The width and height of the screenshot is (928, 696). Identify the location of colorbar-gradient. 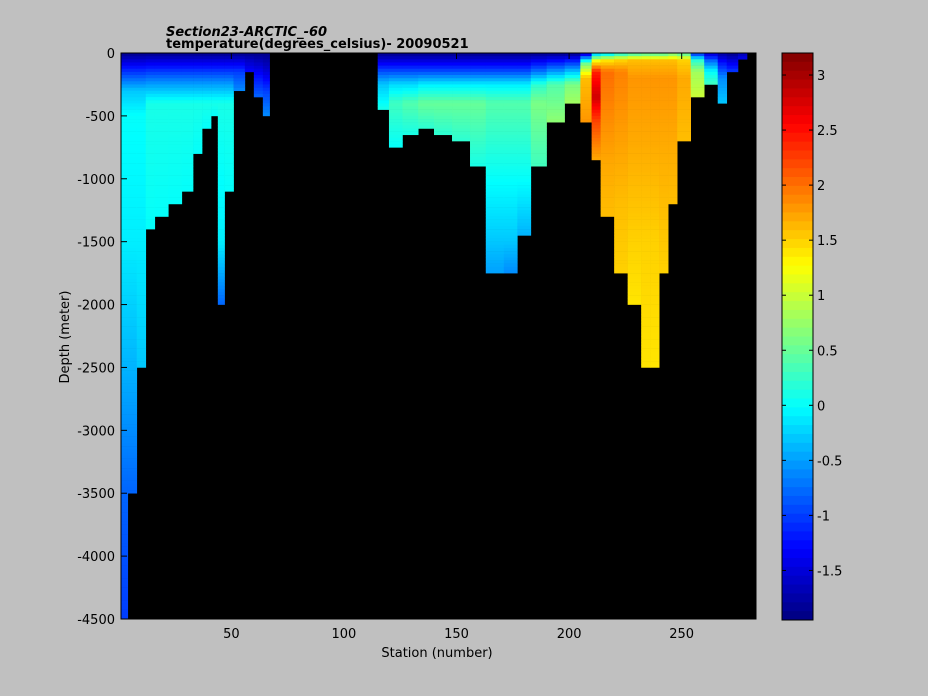
(797, 337).